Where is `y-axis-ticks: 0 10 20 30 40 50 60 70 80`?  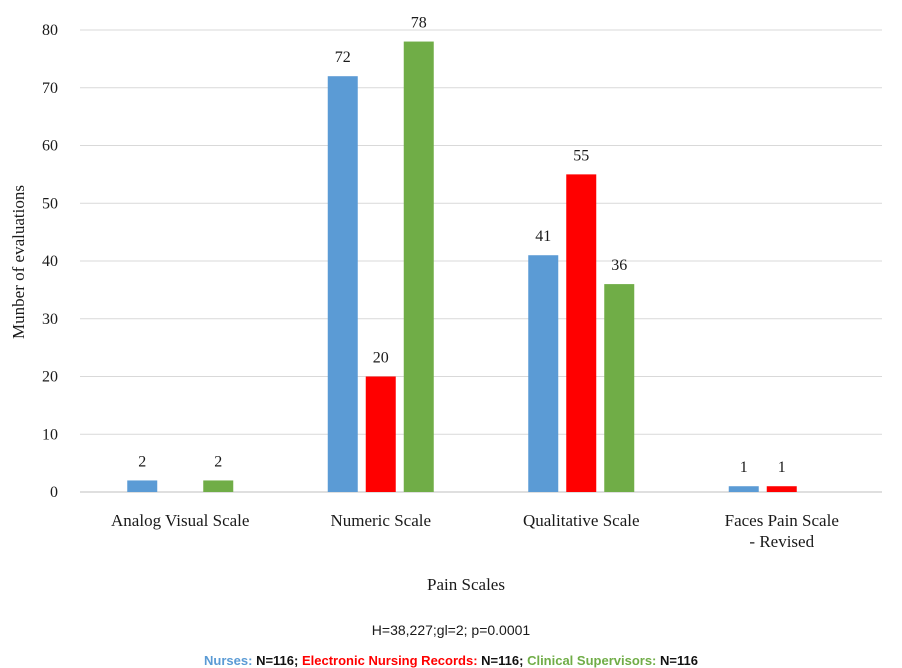
y-axis-ticks: 0 10 20 30 40 50 60 70 80 is located at coordinates (50, 261).